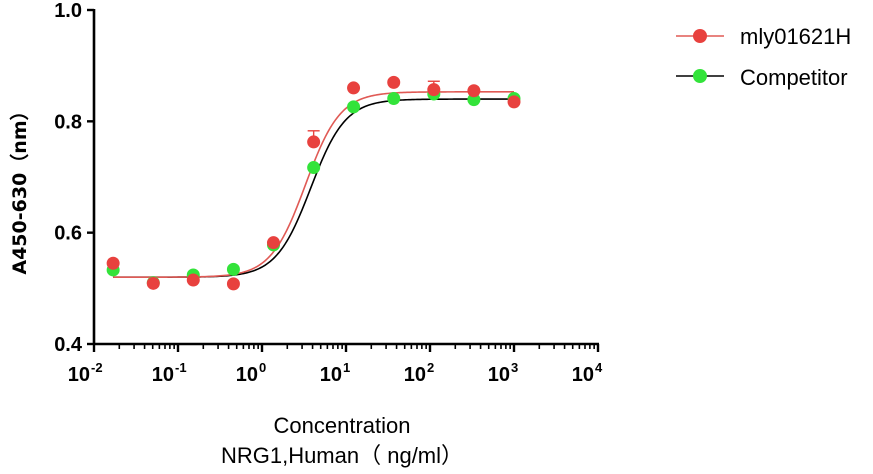 This screenshot has width=873, height=474. Describe the element at coordinates (342, 425) in the screenshot. I see `x-axis-title-line1: Concentration` at that location.